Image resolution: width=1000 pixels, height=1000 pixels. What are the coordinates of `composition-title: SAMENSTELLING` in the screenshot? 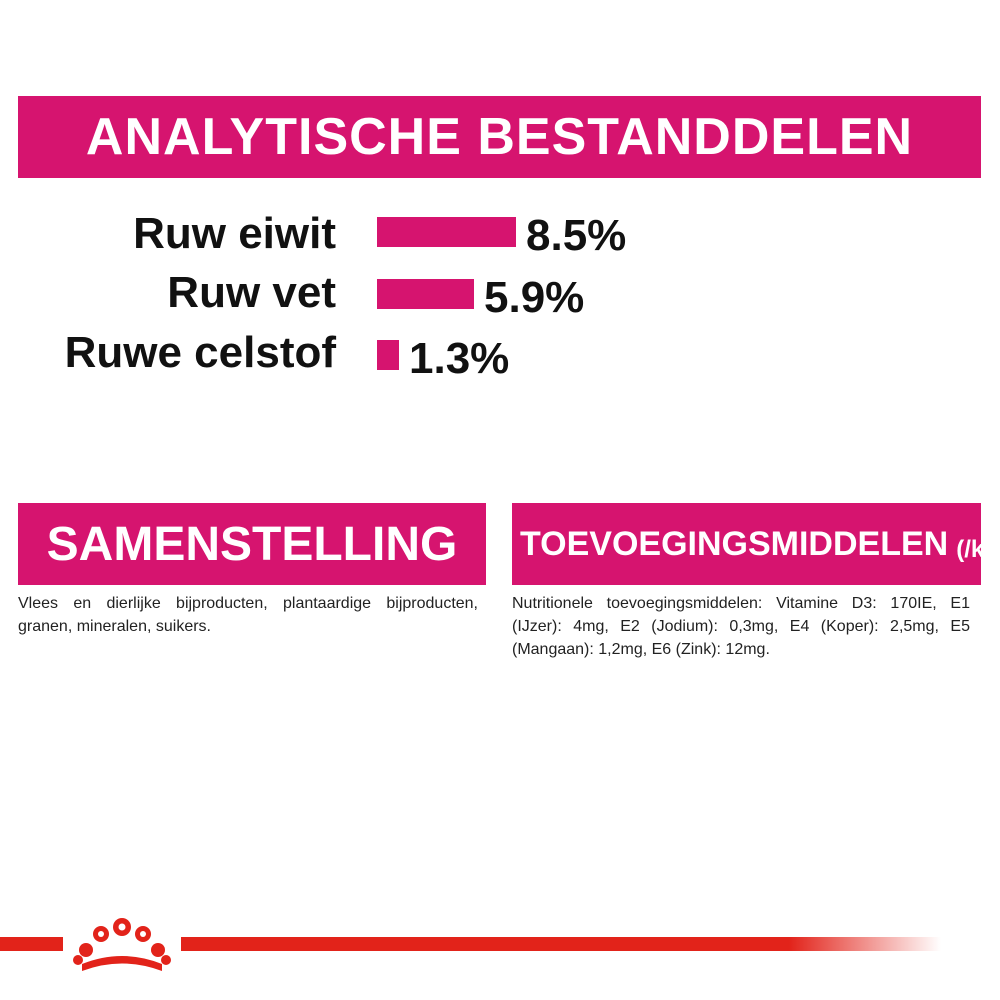 It's located at (252, 544).